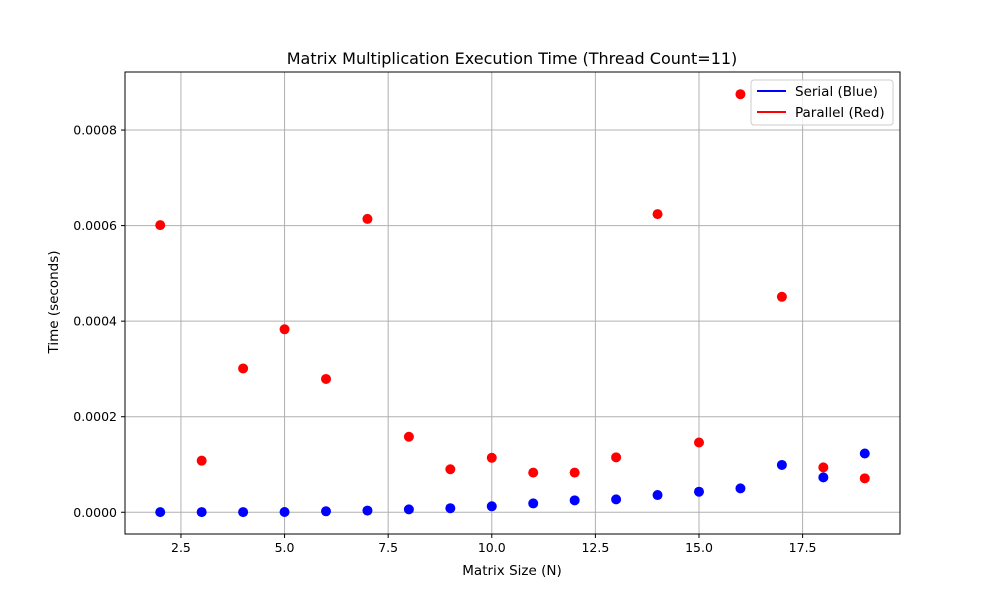  Describe the element at coordinates (836, 92) in the screenshot. I see `legend-label-serial: Serial (Blue)` at that location.